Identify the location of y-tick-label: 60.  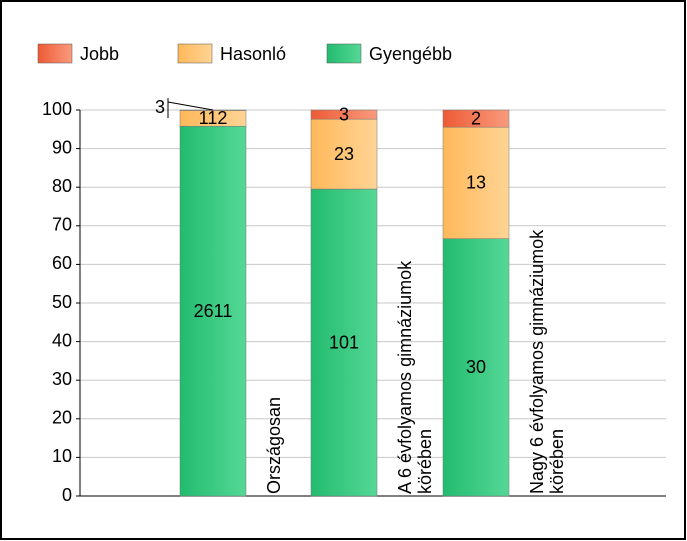
(62, 263).